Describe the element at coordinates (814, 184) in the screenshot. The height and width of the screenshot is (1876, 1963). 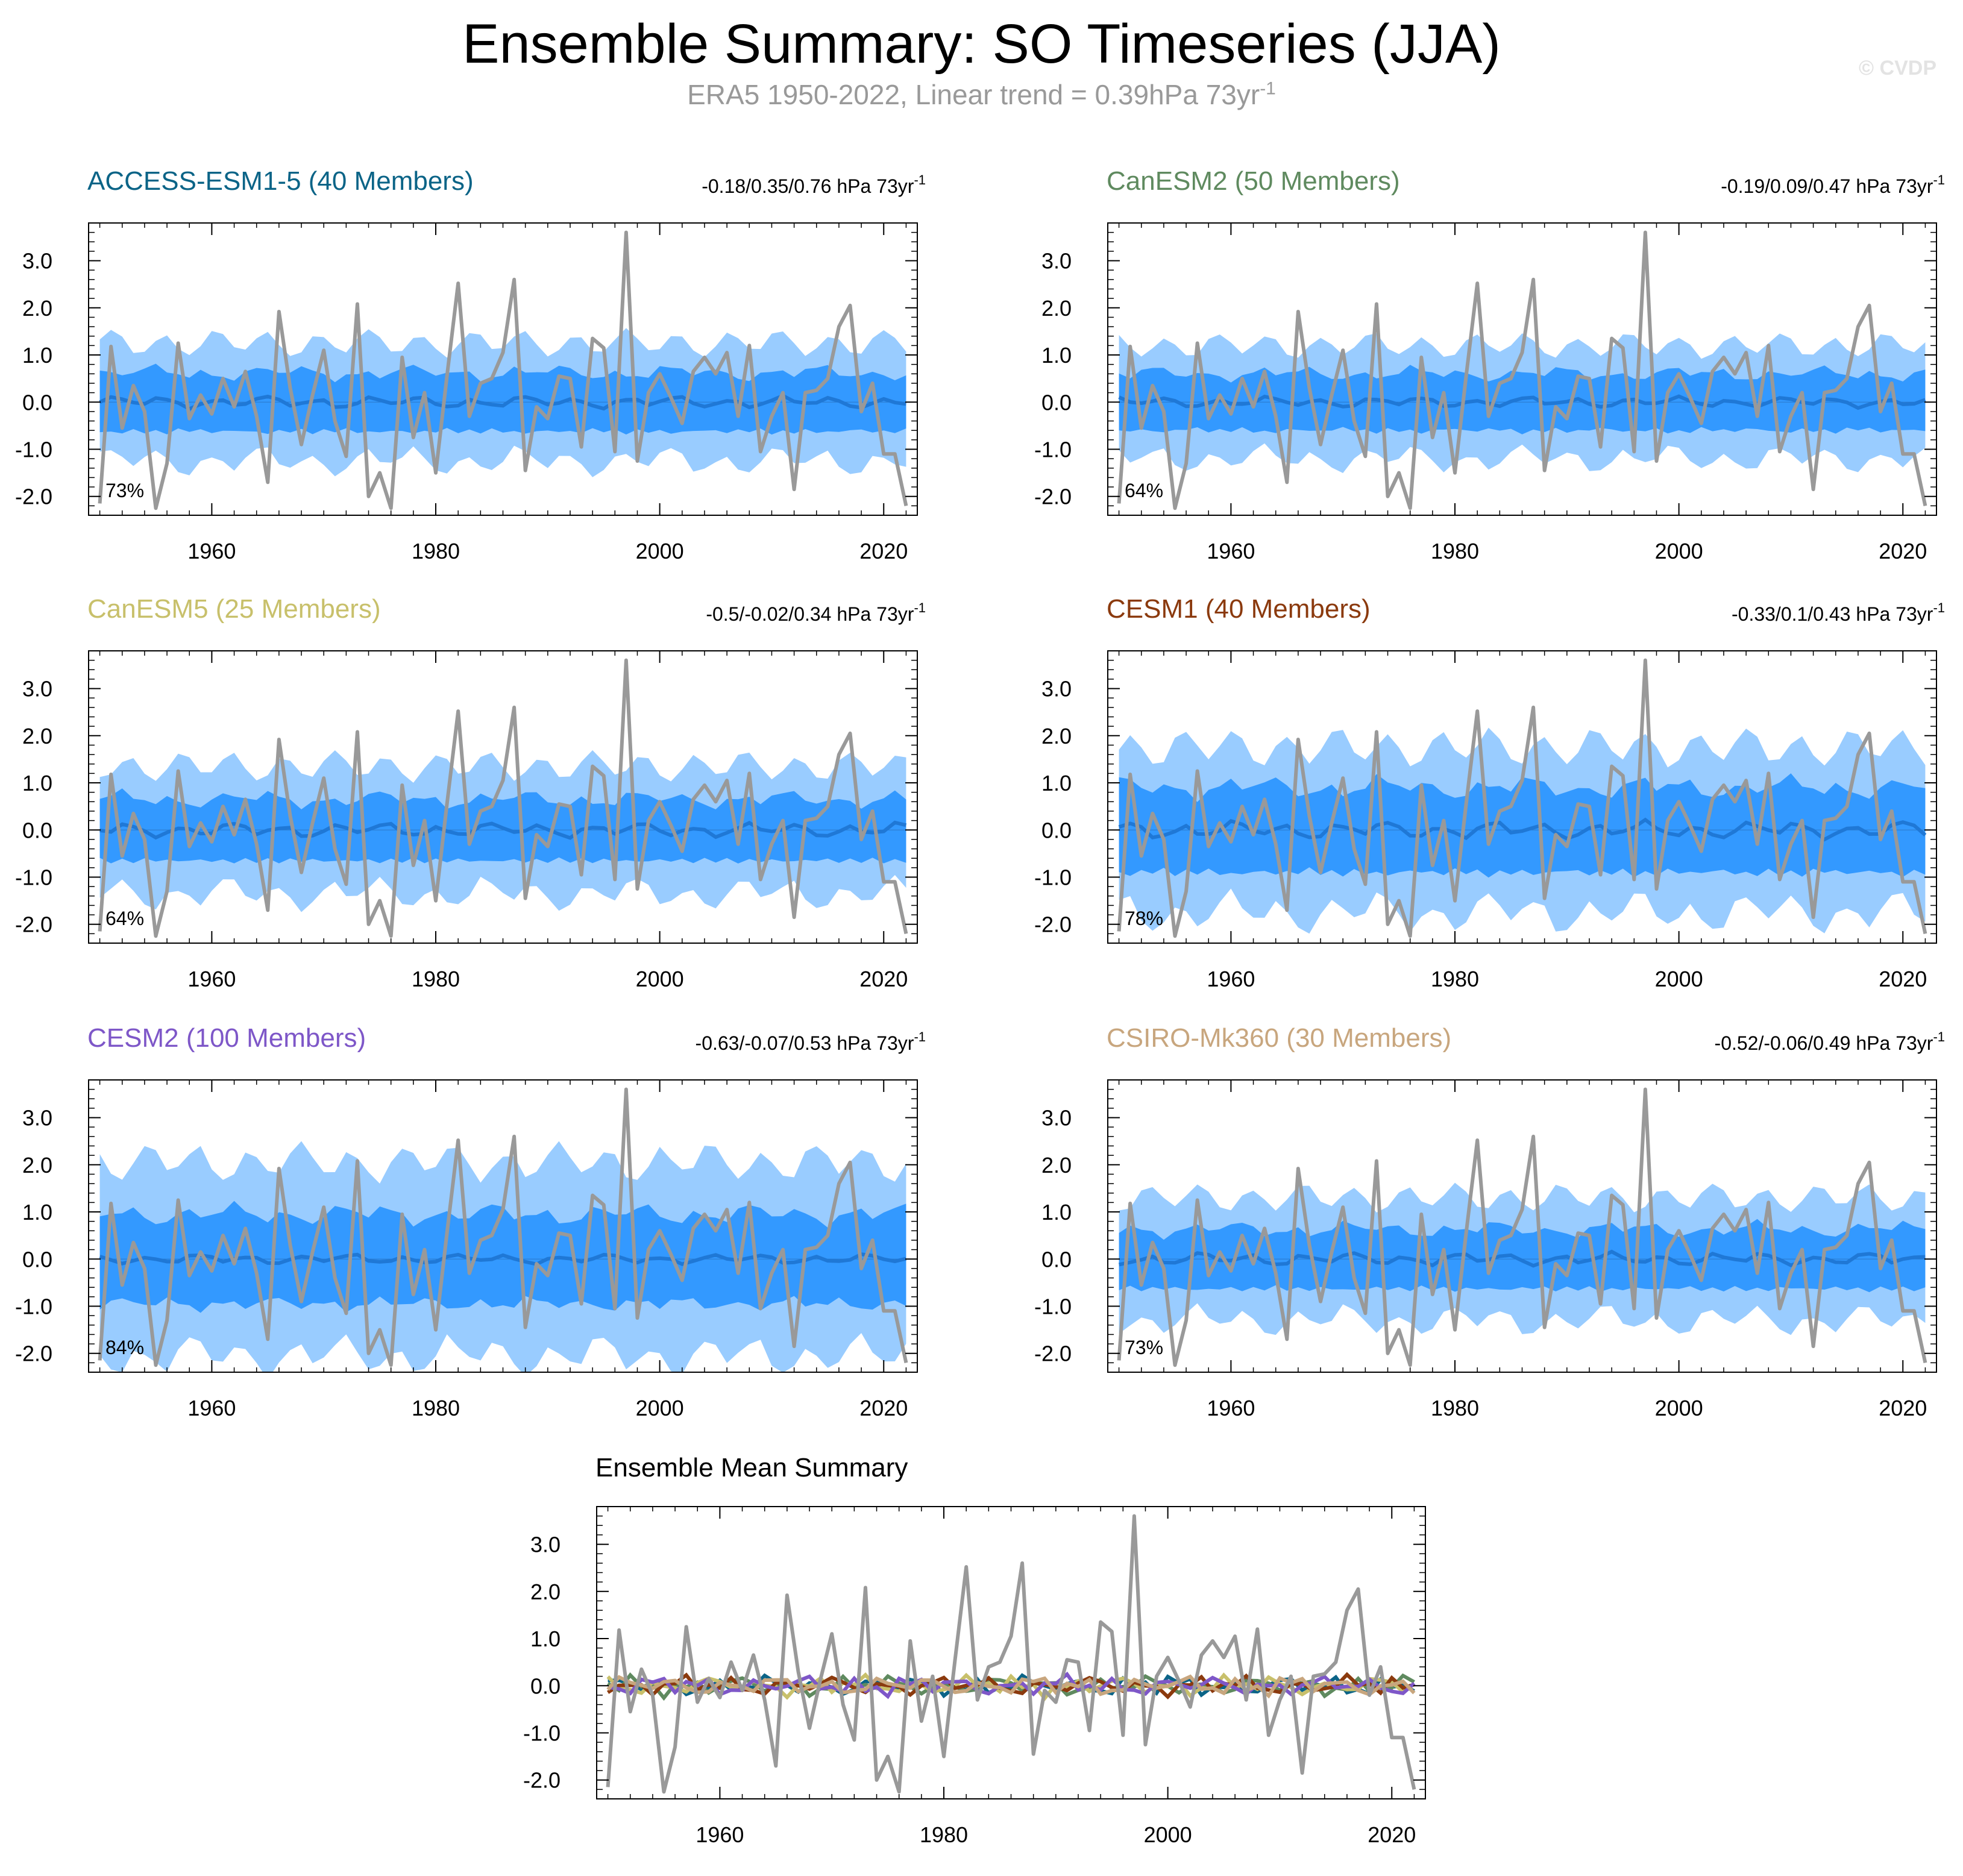
I see `trend-range-label: -0.18/0.35/0.76 hPa 73yr-1` at that location.